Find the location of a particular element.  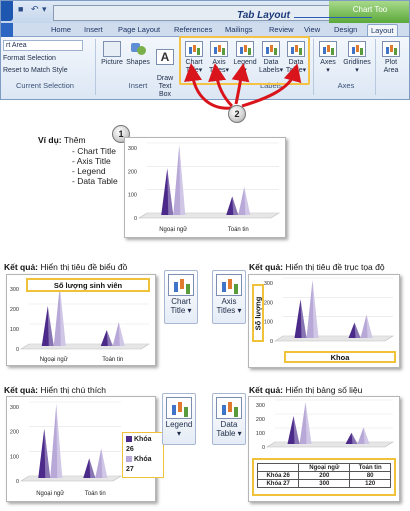

plot-area-label: Plot is located at coordinates (391, 62).